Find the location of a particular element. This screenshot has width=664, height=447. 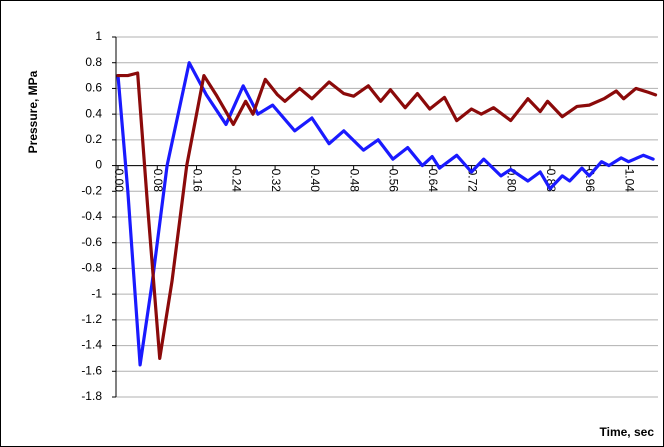

x-tick-label: 0.08 is located at coordinates (158, 181).